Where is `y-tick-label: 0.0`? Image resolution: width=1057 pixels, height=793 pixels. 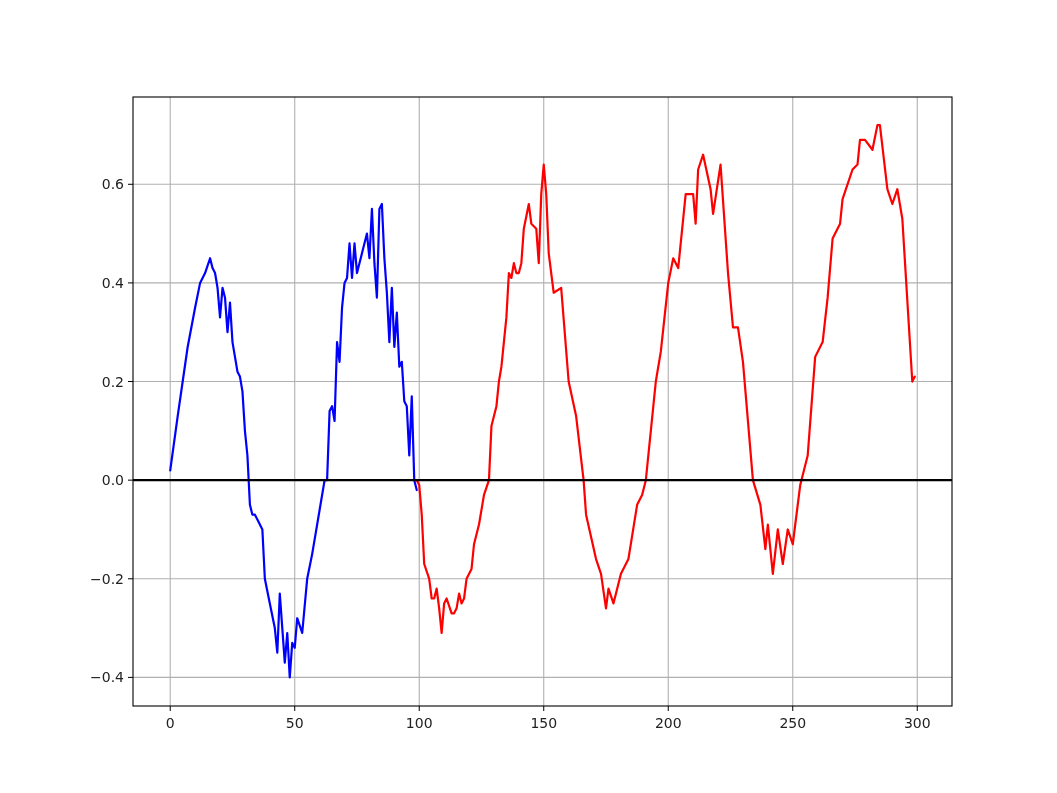 y-tick-label: 0.0 is located at coordinates (112, 480).